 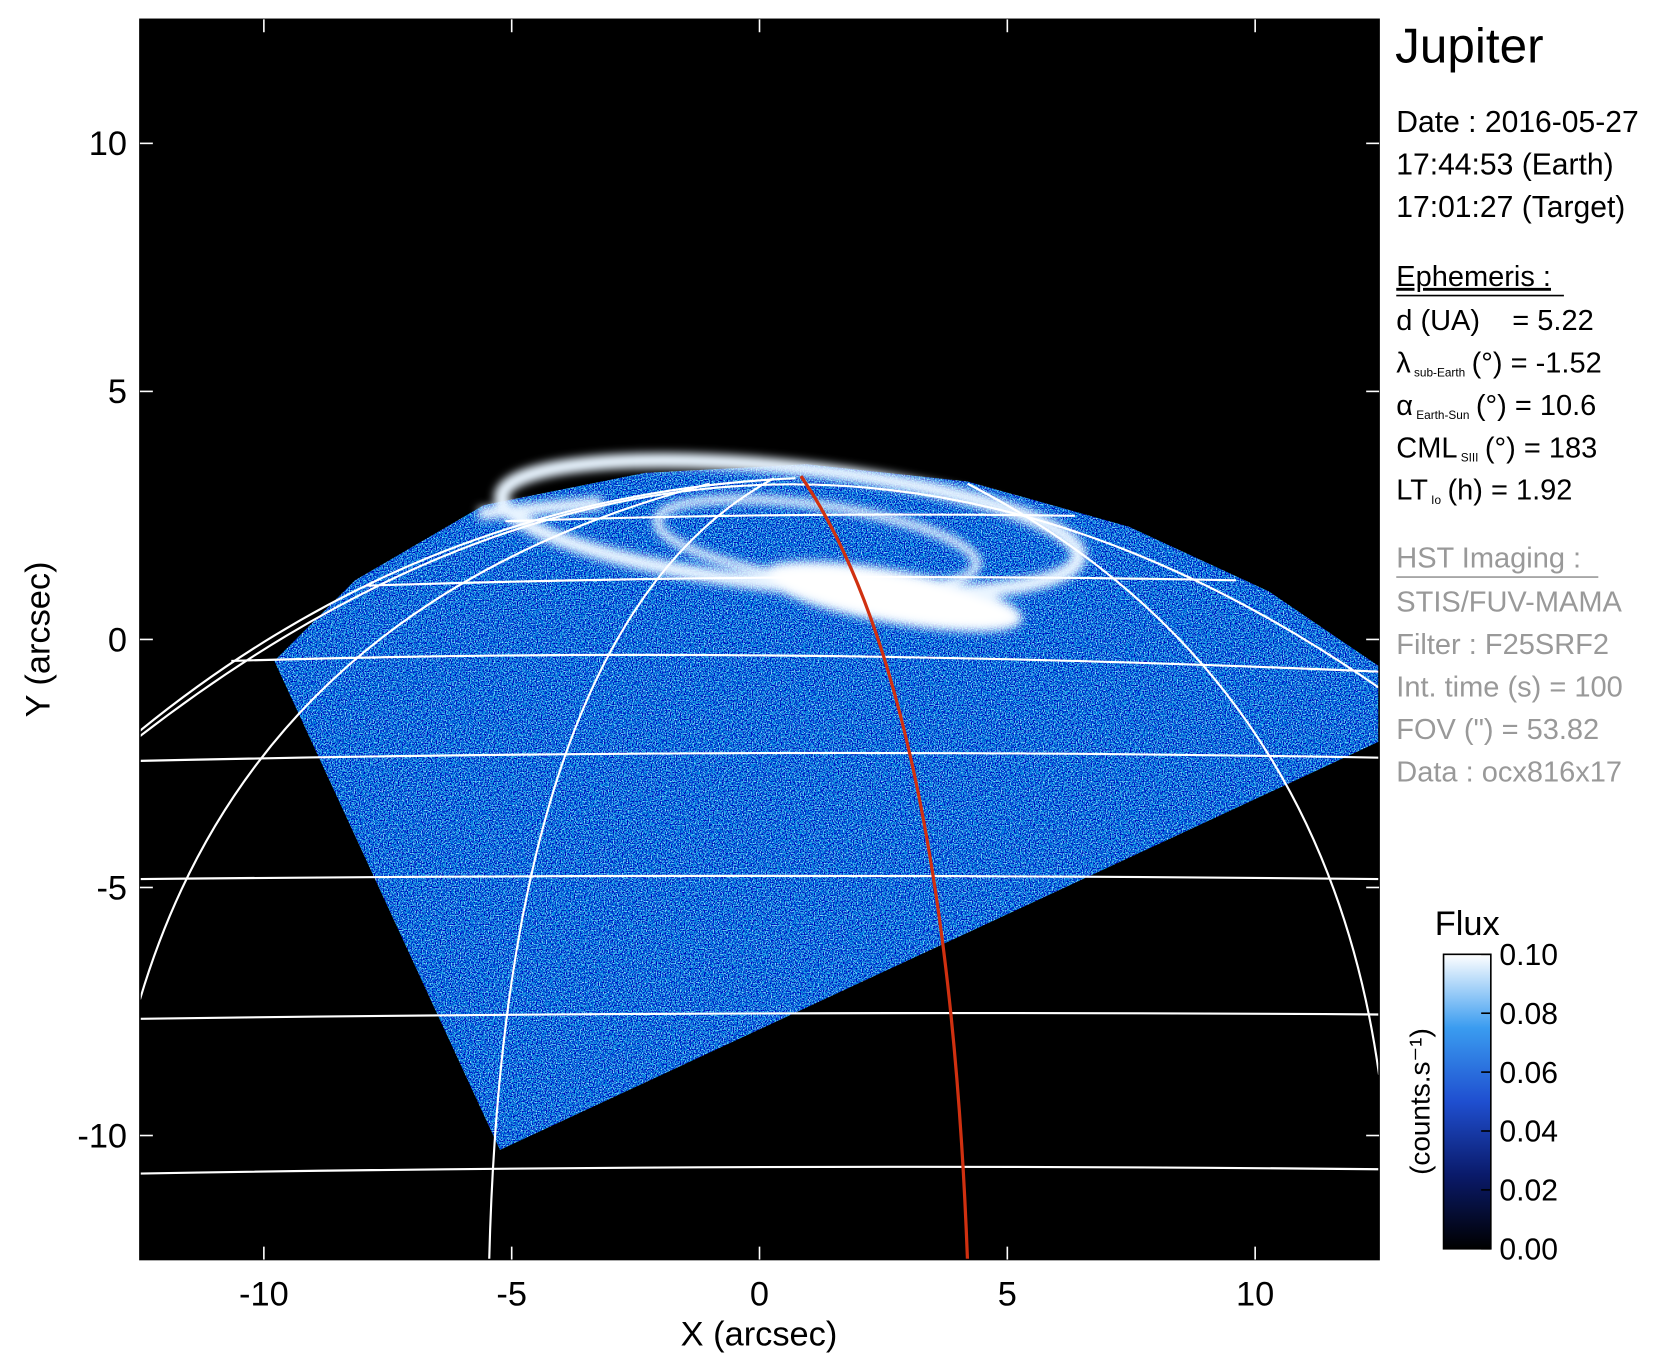 What do you see at coordinates (1528, 1132) in the screenshot?
I see `colorbar-tick-label: 0.04` at bounding box center [1528, 1132].